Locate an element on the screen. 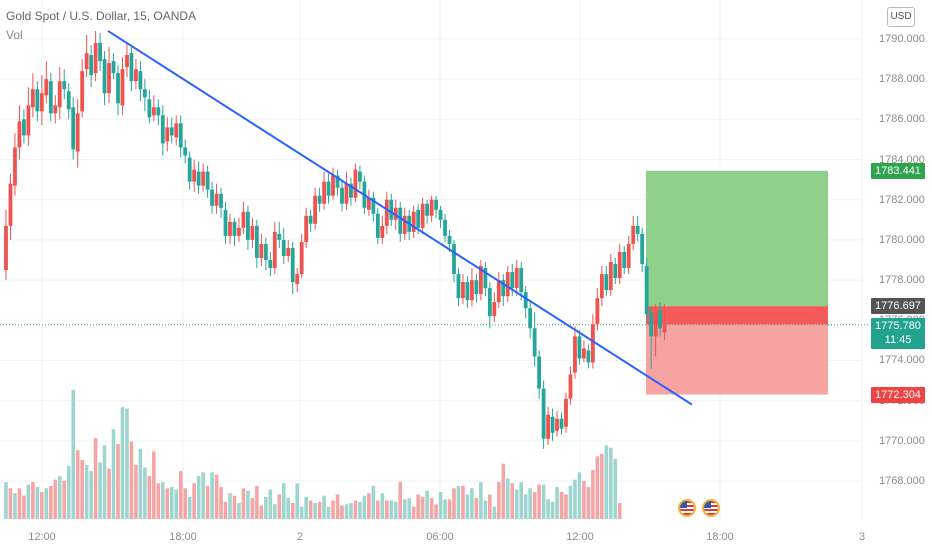 The height and width of the screenshot is (550, 932). price-tick-label: 1788.000 is located at coordinates (902, 79).